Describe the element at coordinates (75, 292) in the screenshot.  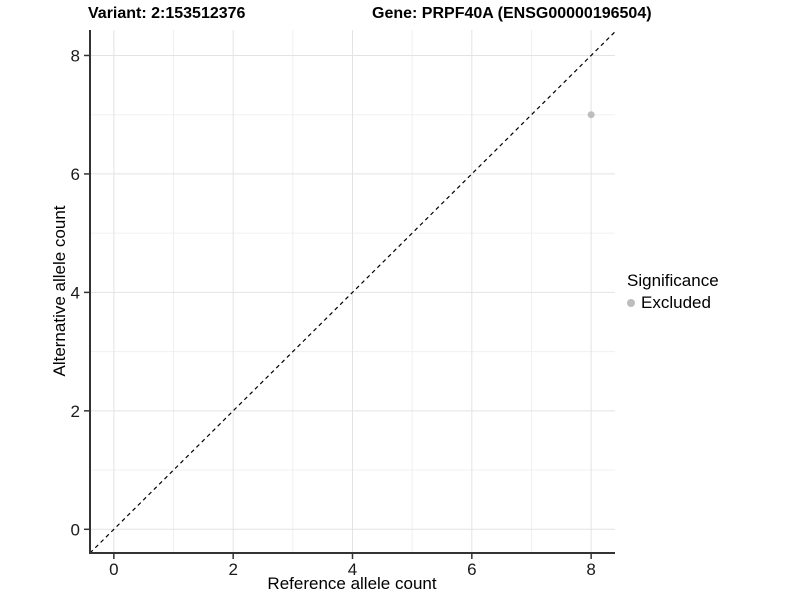
I see `y-tick-label: 4` at that location.